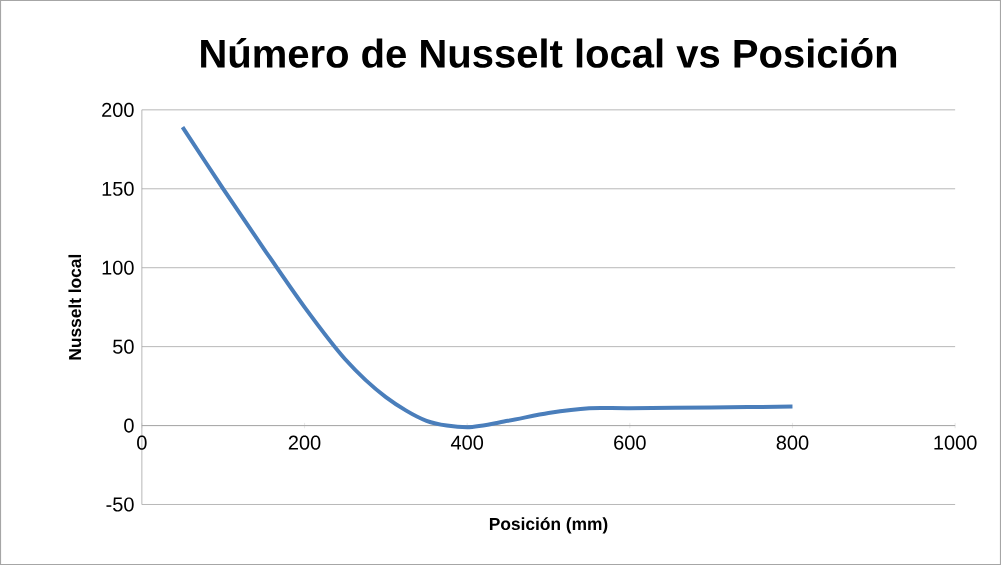  I want to click on x-tick-label: 600, so click(630, 442).